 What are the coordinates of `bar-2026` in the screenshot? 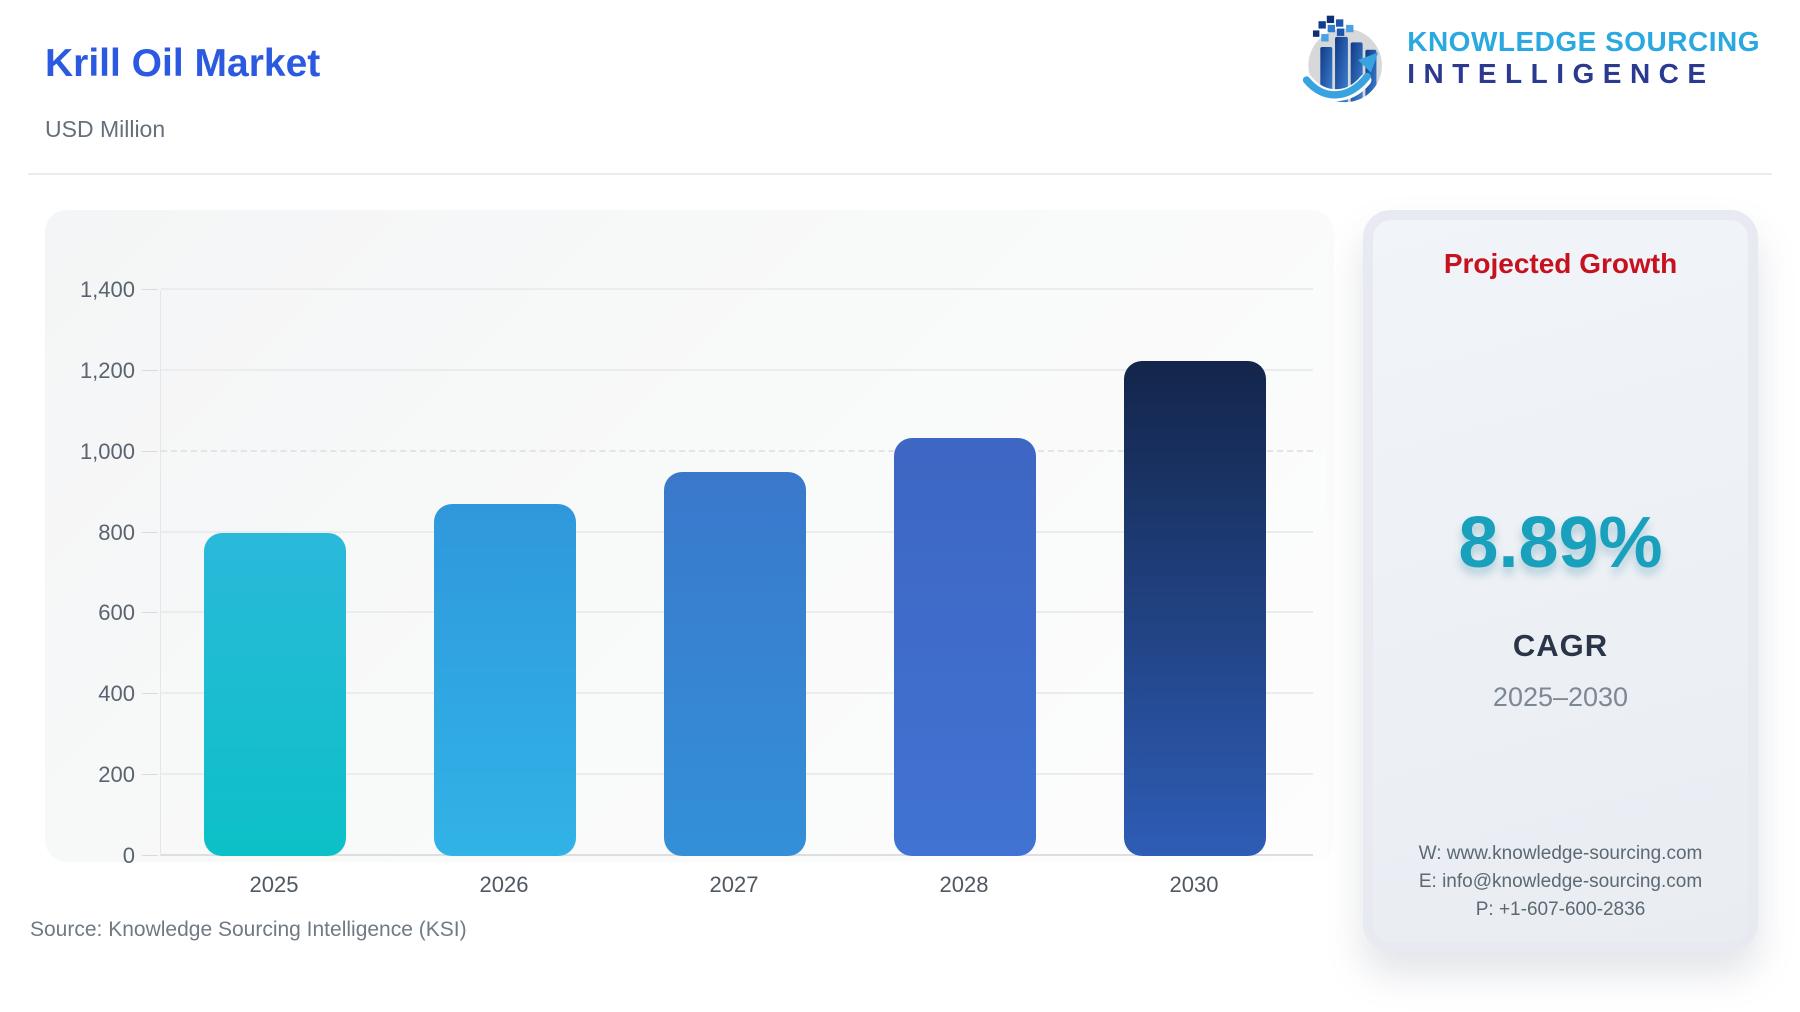 It's located at (505, 680).